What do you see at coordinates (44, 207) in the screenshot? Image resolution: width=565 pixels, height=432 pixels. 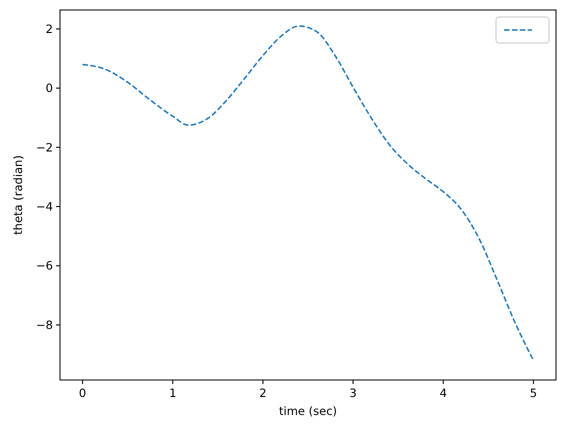 I see `y-tick-label: −4` at bounding box center [44, 207].